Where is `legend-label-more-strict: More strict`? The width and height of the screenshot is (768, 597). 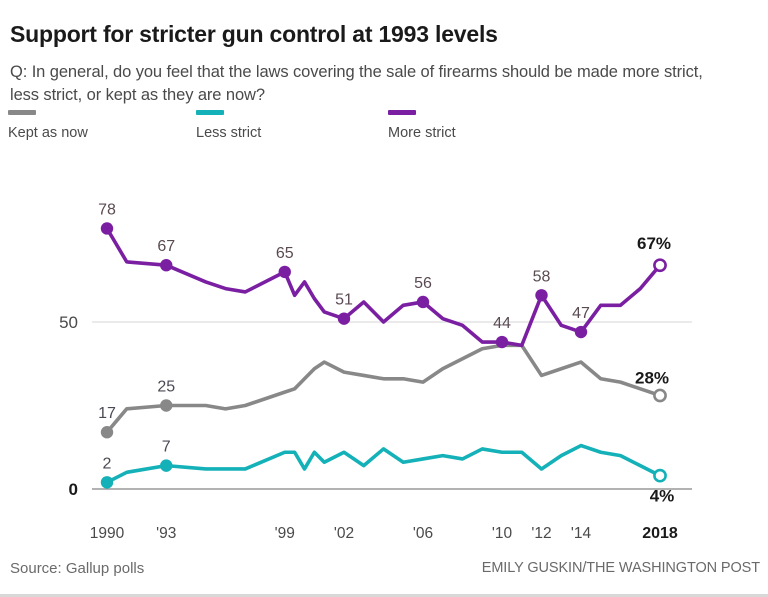 legend-label-more-strict: More strict is located at coordinates (422, 133).